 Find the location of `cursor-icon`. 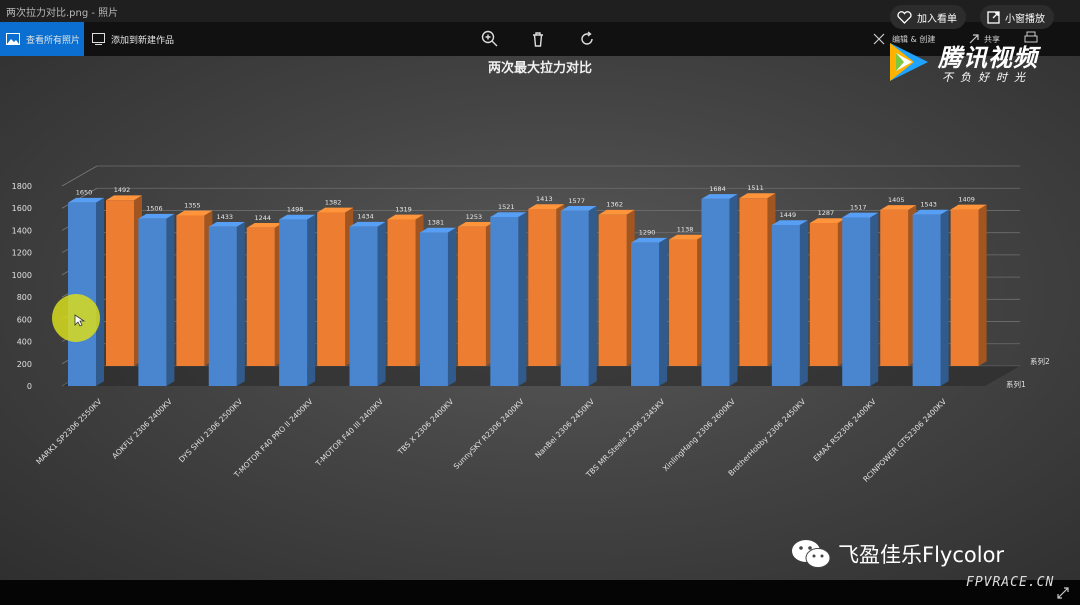

cursor-icon is located at coordinates (80, 320).